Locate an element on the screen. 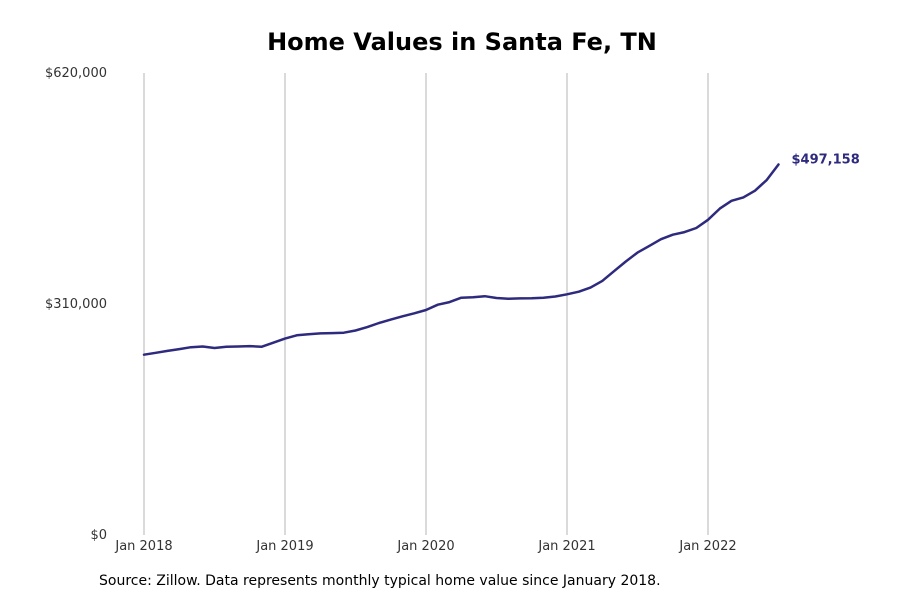 Image resolution: width=900 pixels, height=600 pixels. x-tick-label: Jan 2021 is located at coordinates (566, 546).